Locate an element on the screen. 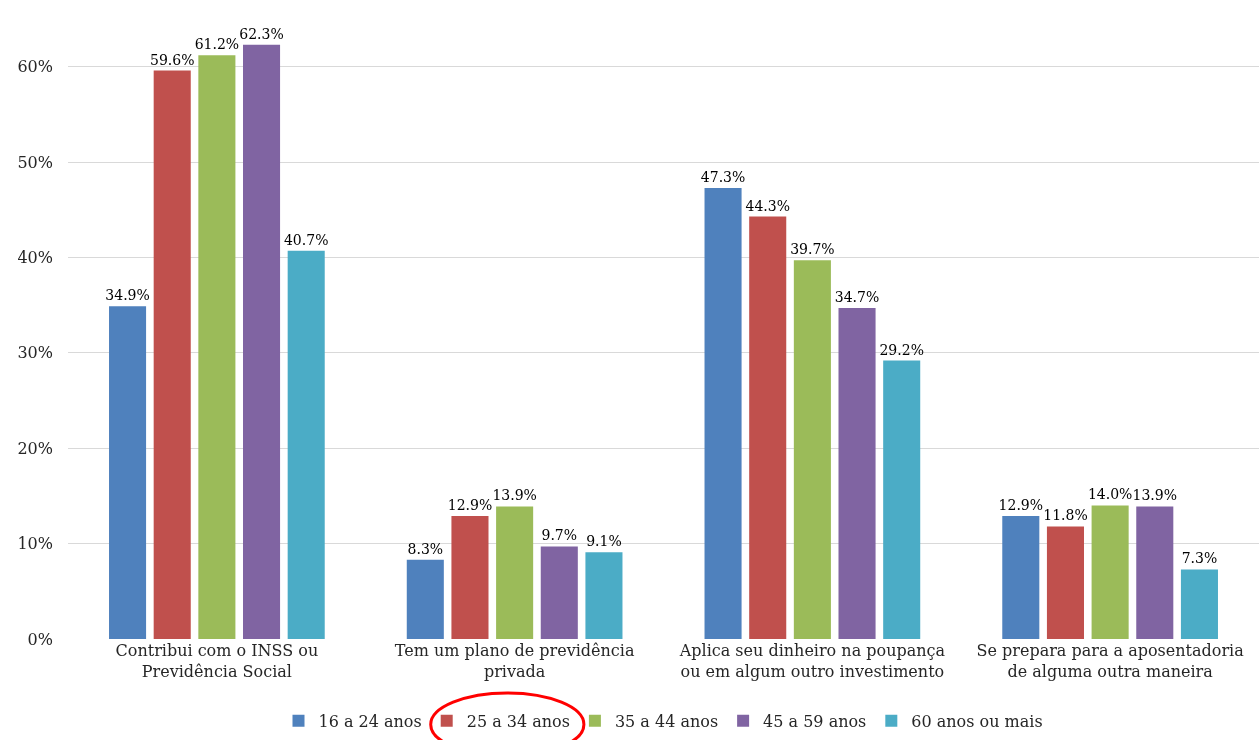  x-tick-label: Se prepara para a aposentadoria de alguma outra maneira is located at coordinates (1110, 661).